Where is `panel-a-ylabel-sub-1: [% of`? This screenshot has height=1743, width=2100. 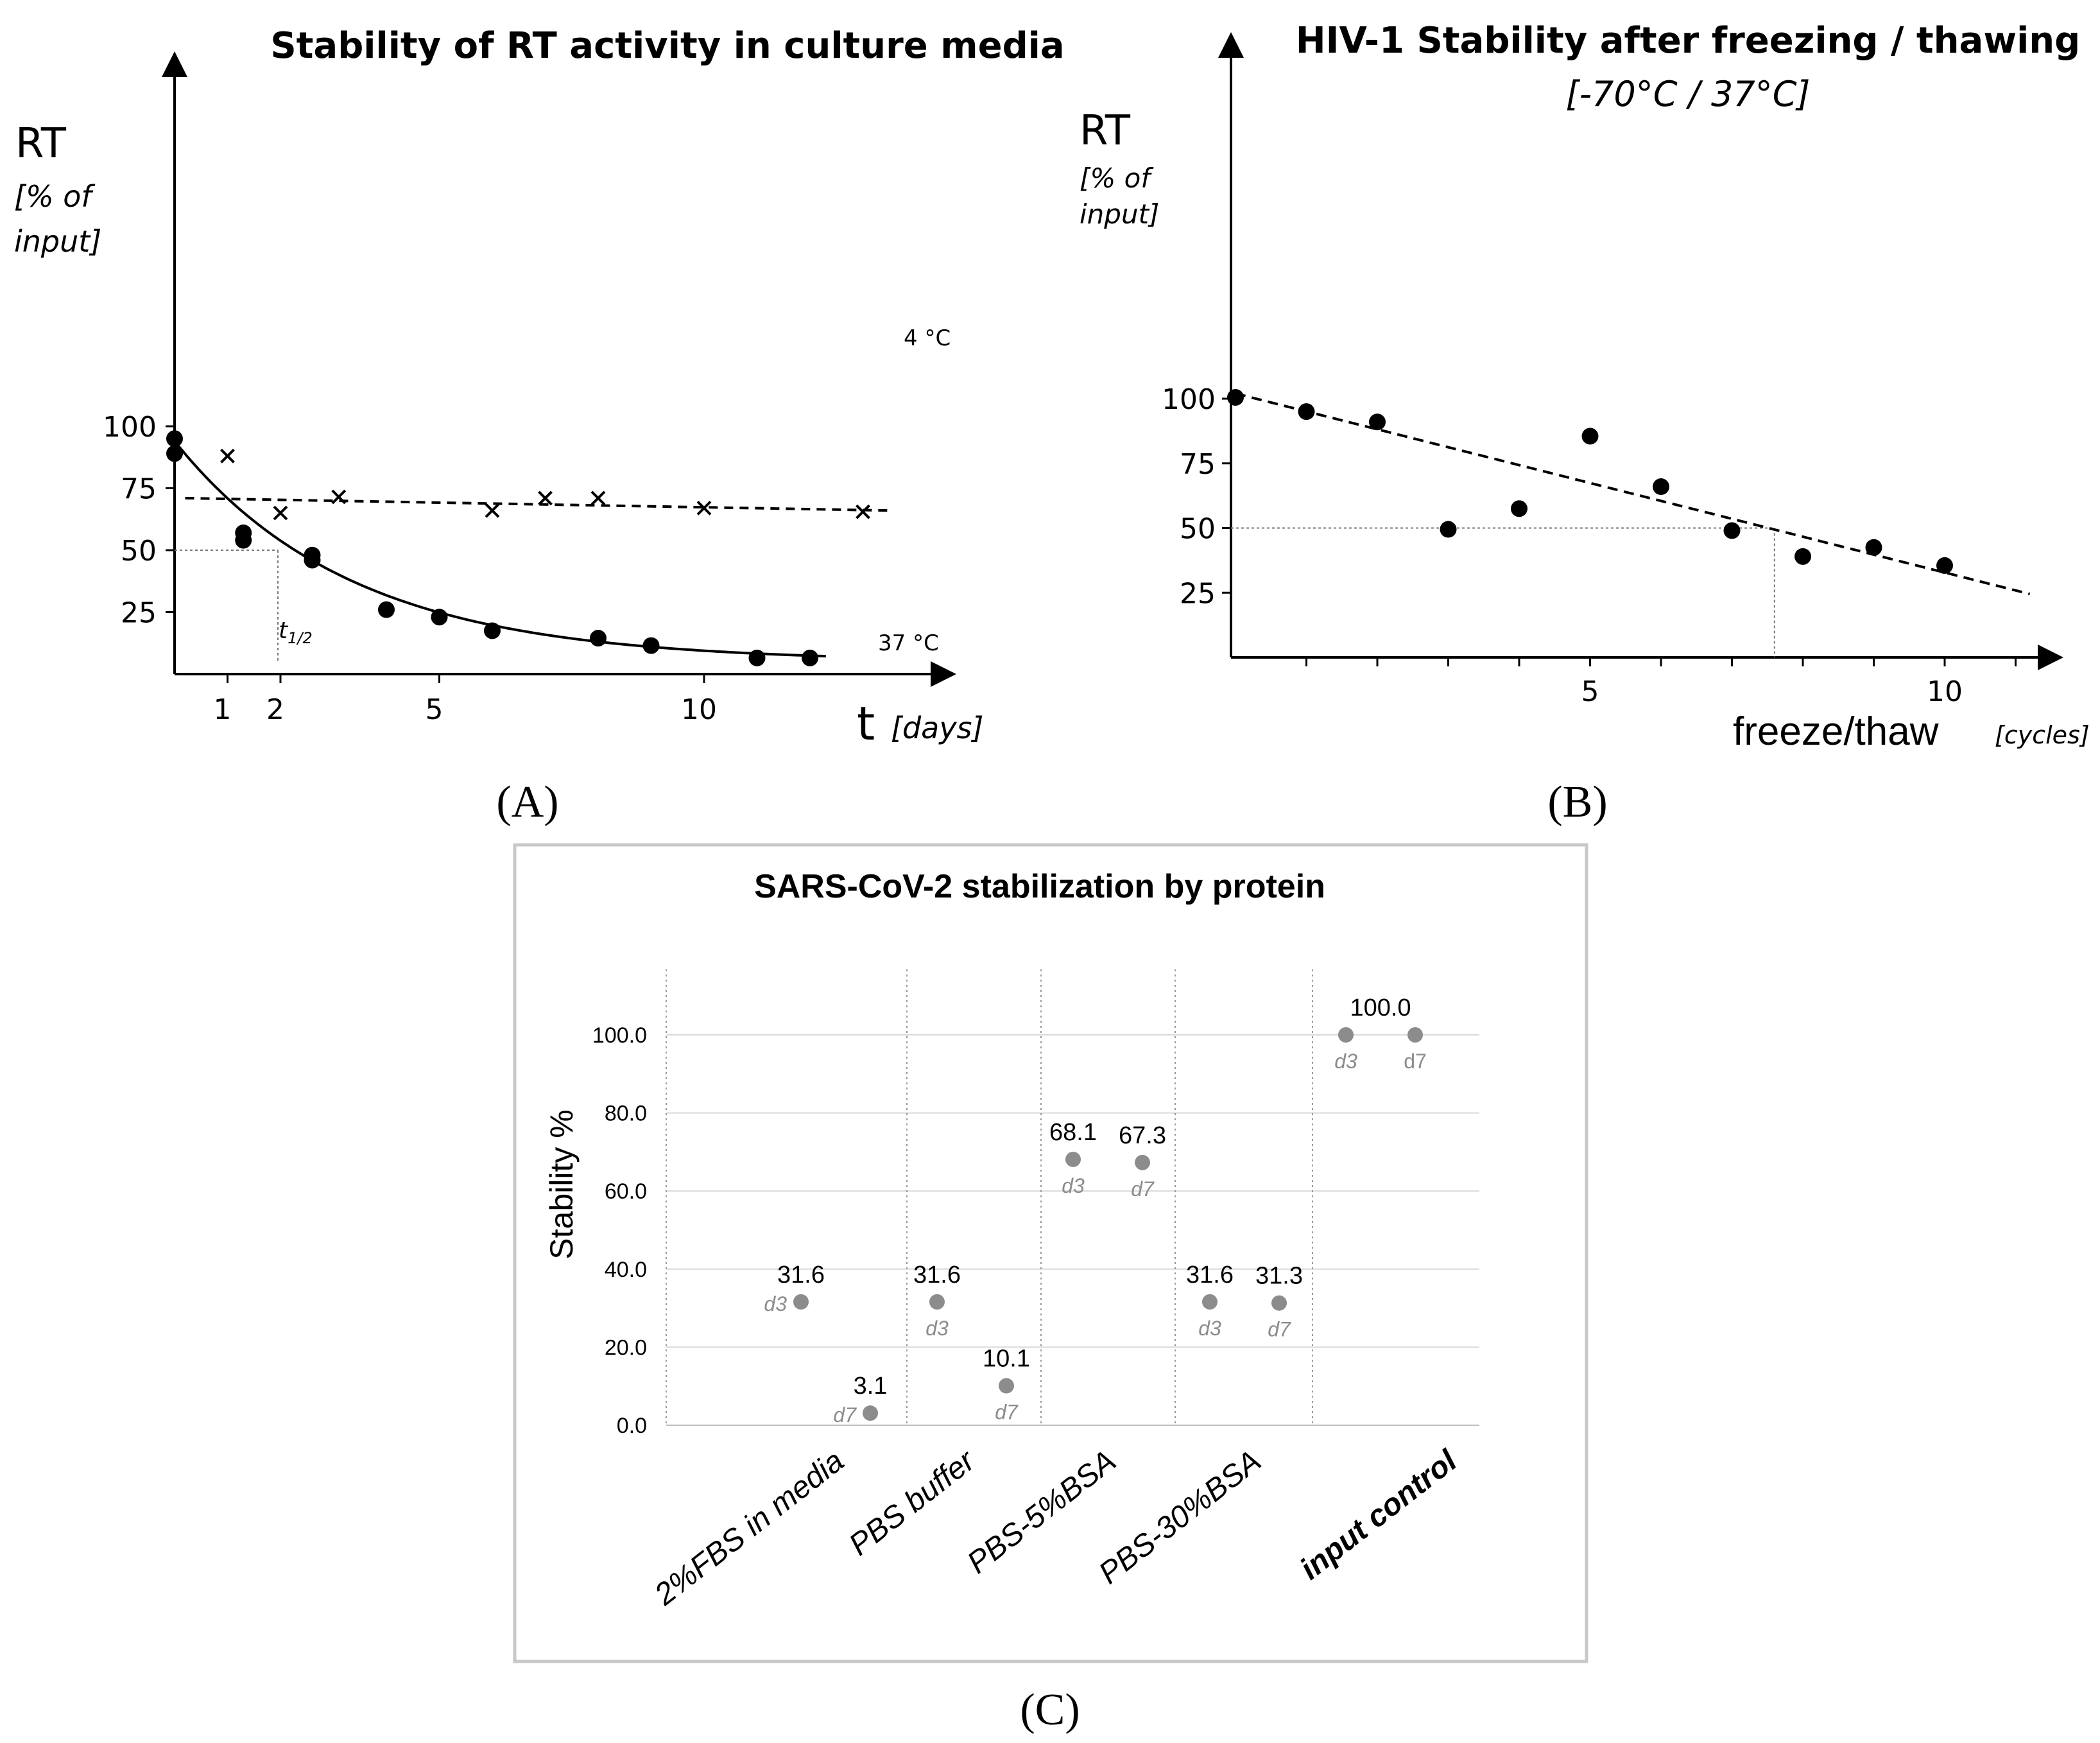
panel-a-ylabel-sub-1: [% of is located at coordinates (54, 196).